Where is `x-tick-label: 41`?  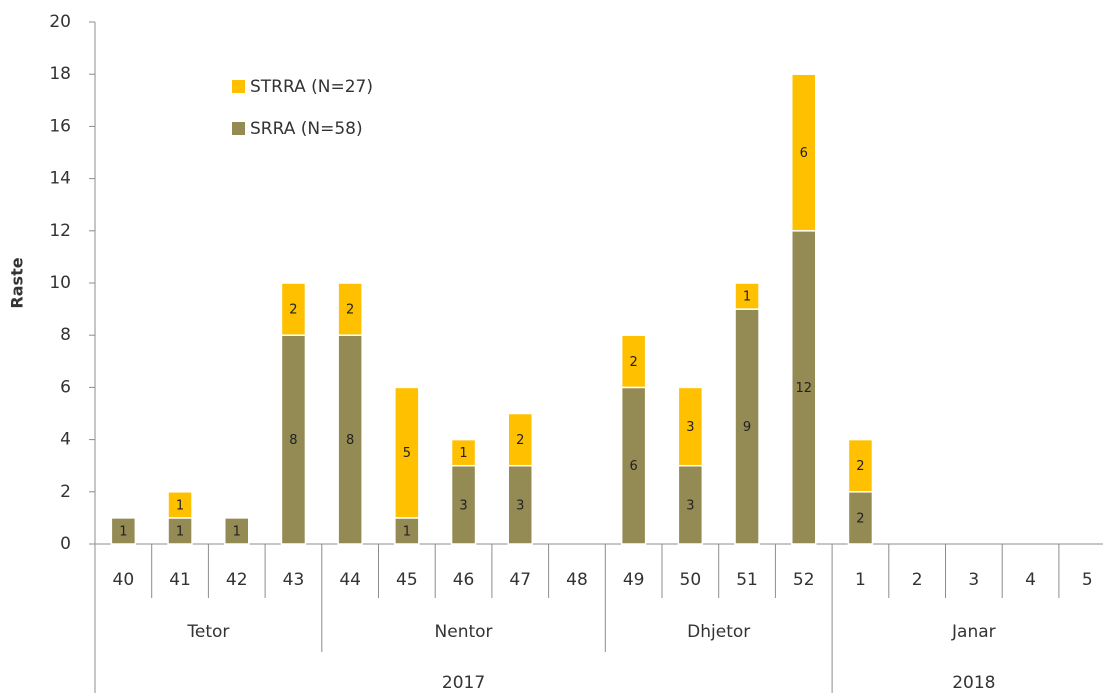
x-tick-label: 41 is located at coordinates (180, 580).